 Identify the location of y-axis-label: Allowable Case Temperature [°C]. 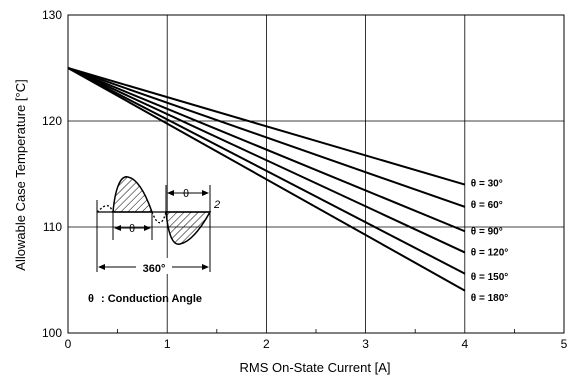
(20, 174).